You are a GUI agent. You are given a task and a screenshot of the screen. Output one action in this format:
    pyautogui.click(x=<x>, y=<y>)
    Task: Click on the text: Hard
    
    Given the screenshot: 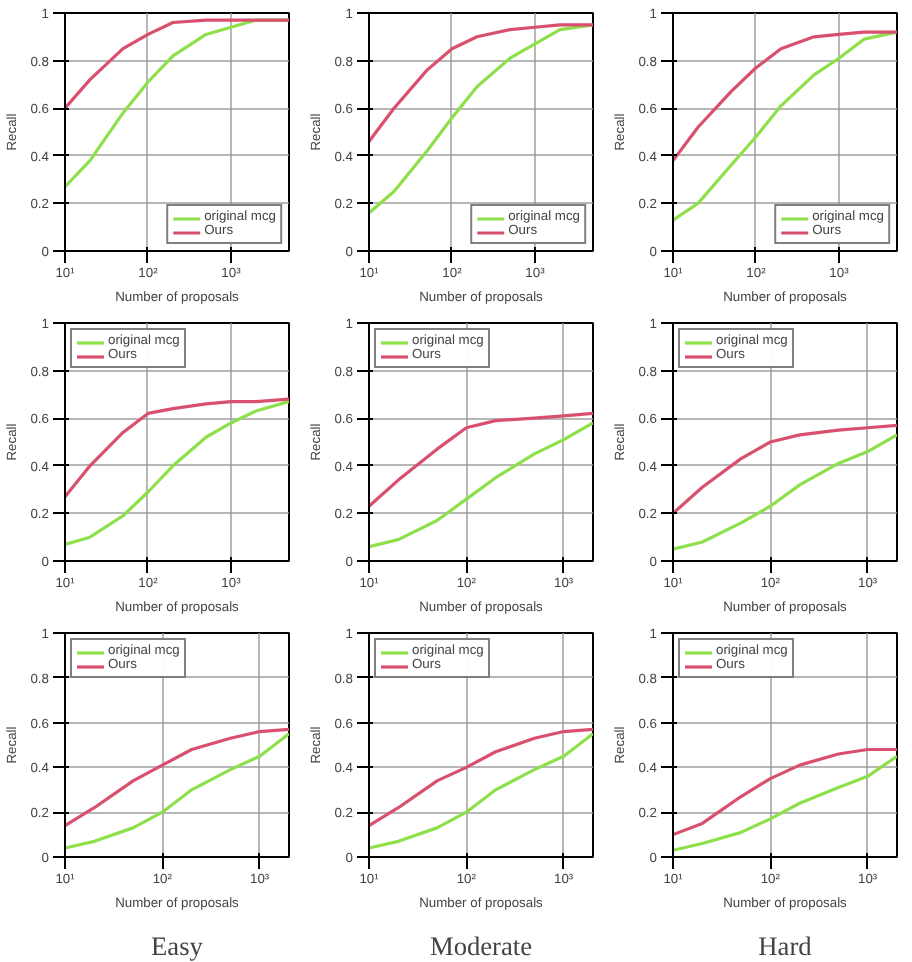 What is the action you would take?
    pyautogui.click(x=785, y=946)
    